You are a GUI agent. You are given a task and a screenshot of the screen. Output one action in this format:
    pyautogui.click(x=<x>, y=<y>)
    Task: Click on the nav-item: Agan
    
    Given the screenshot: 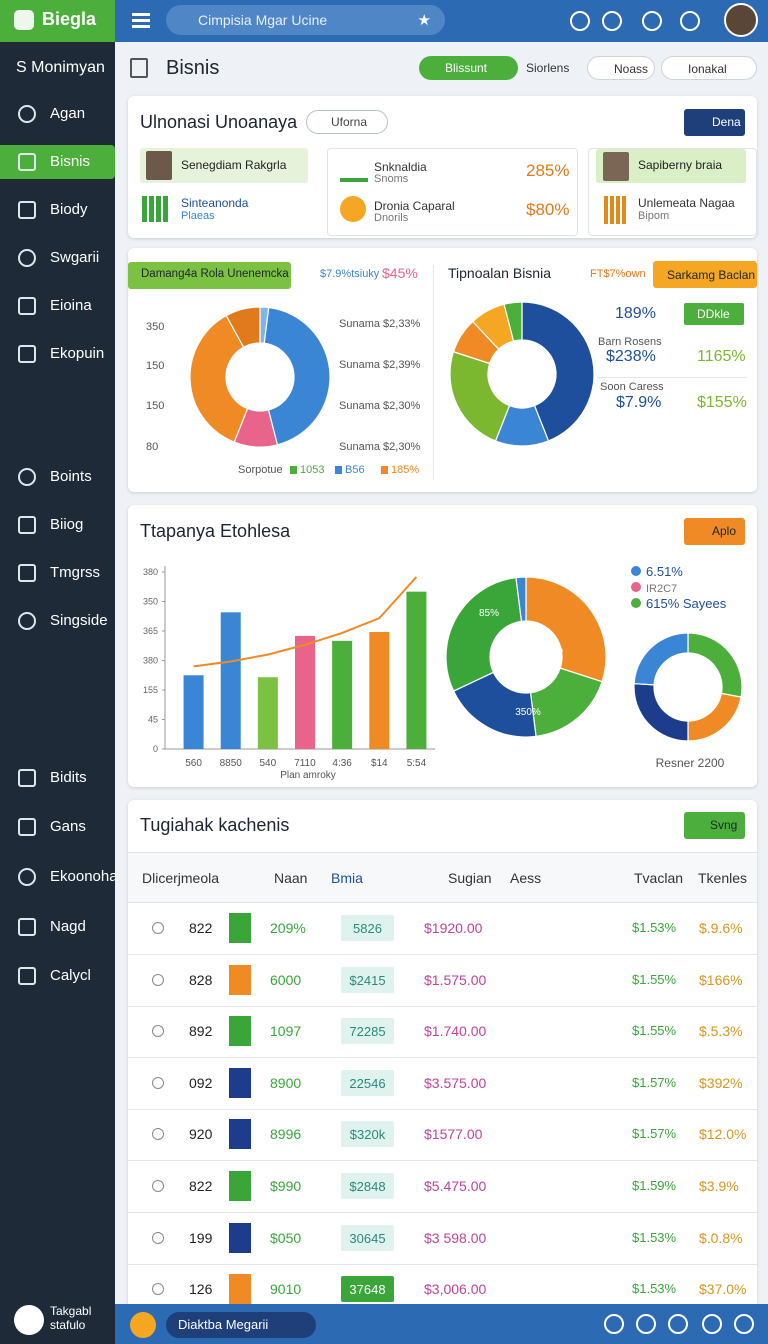 What is the action you would take?
    pyautogui.click(x=57, y=114)
    